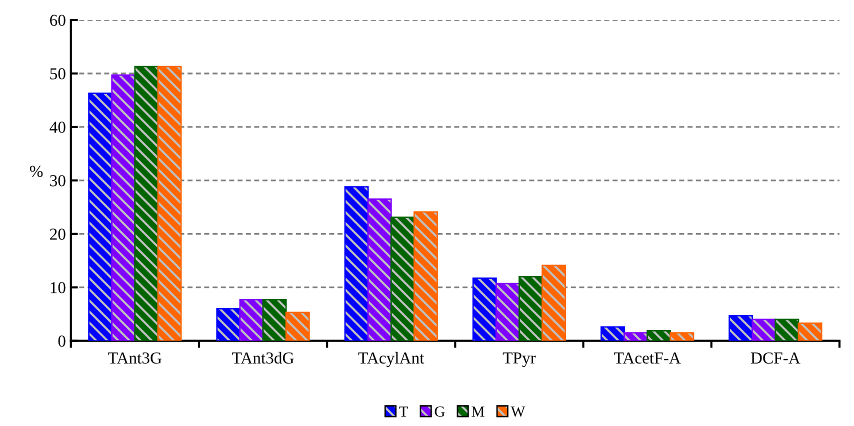  I want to click on x-tick-label: TAcylAnt, so click(391, 360).